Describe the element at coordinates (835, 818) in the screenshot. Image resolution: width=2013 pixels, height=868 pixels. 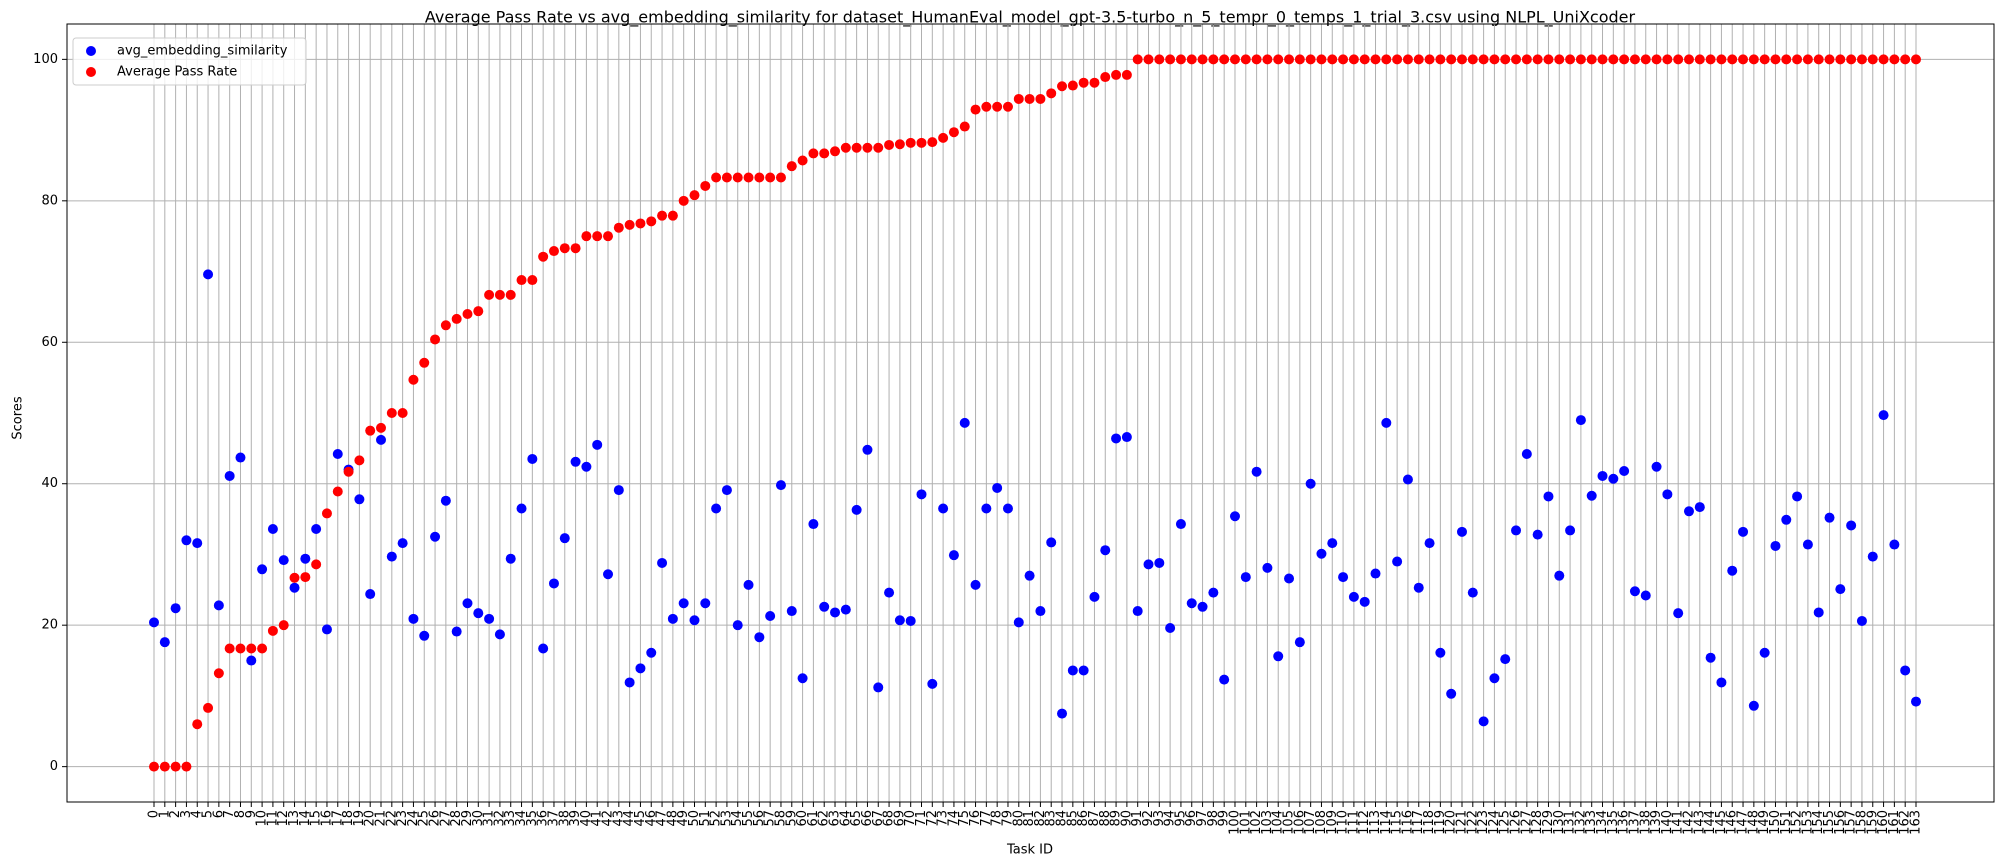
I see `x-tick-label: 63` at that location.